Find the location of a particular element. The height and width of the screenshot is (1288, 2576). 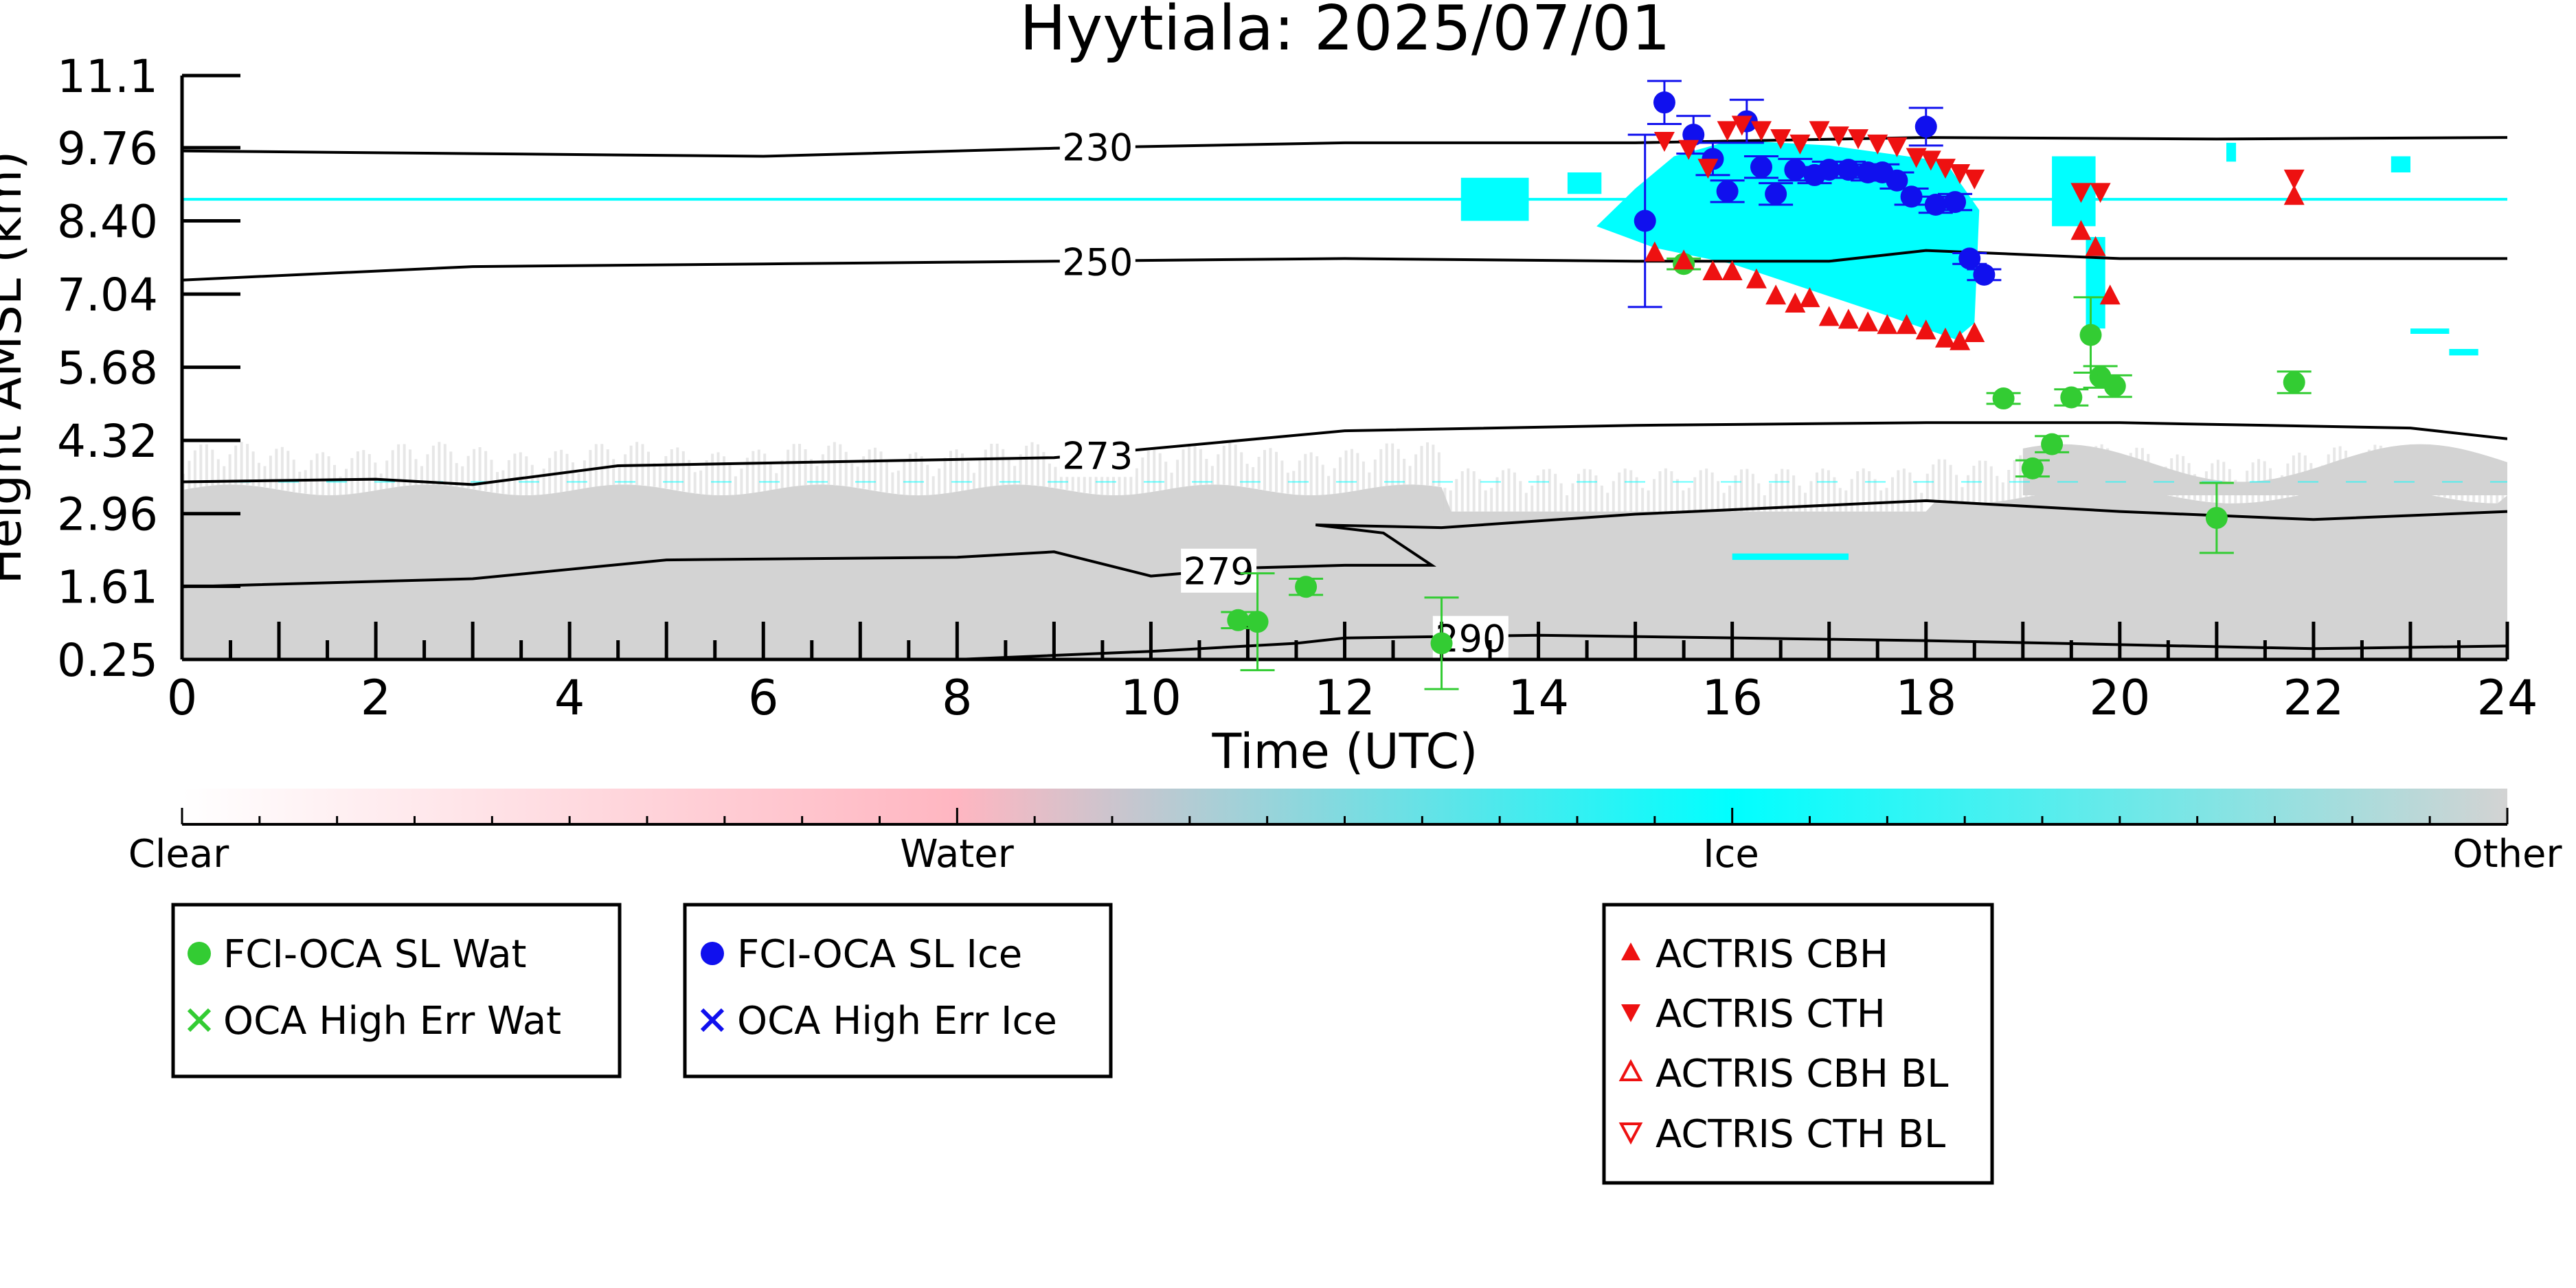

x-axis-label: Time (UTC) is located at coordinates (1345, 751).